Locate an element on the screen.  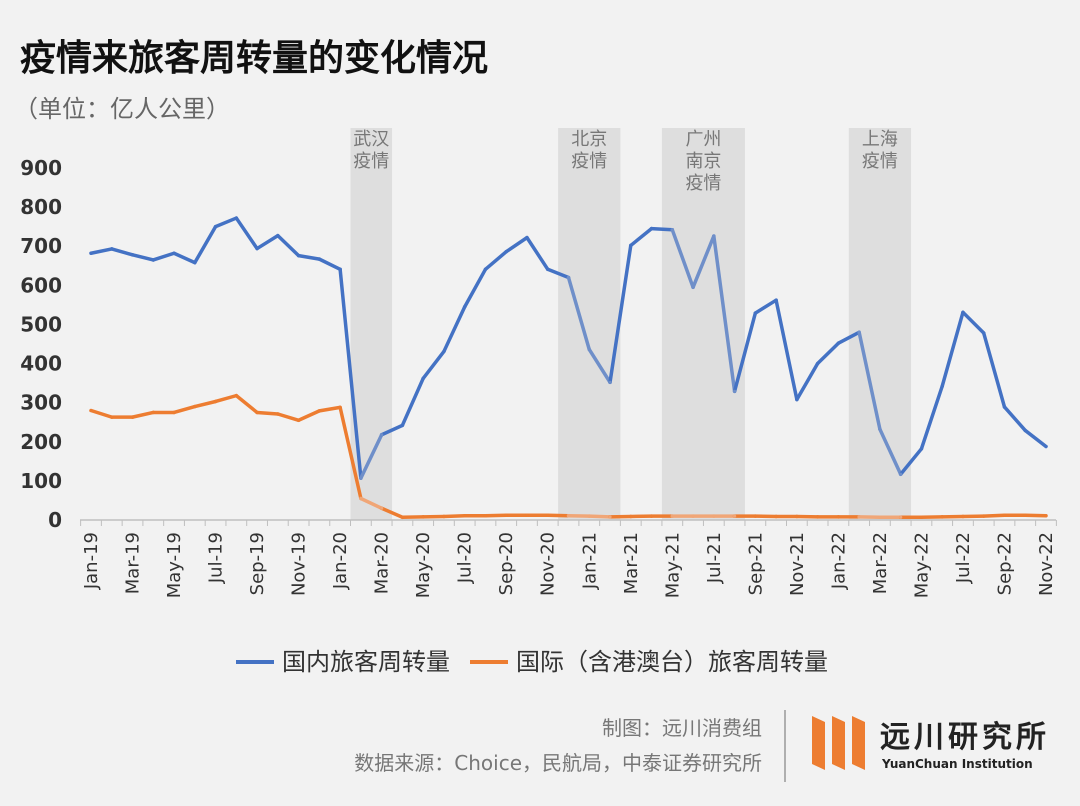
x-tick-label: Sep-20 is located at coordinates (506, 563).